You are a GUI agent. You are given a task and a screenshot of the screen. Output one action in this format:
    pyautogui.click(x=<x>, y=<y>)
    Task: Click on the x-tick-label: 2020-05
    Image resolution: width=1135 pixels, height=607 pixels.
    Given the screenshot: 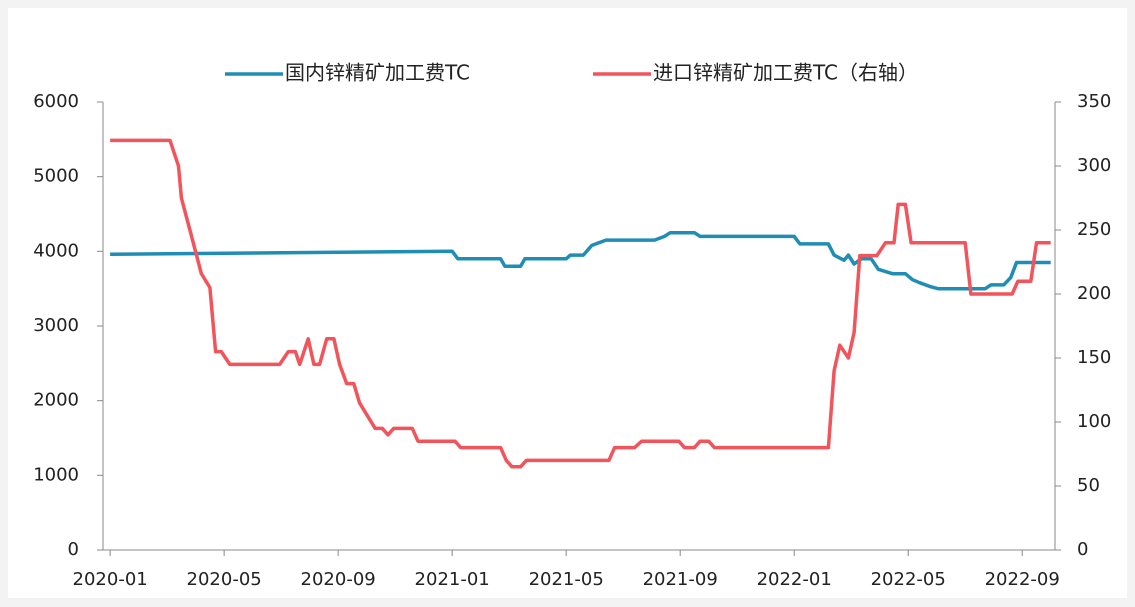 What is the action you would take?
    pyautogui.click(x=224, y=579)
    